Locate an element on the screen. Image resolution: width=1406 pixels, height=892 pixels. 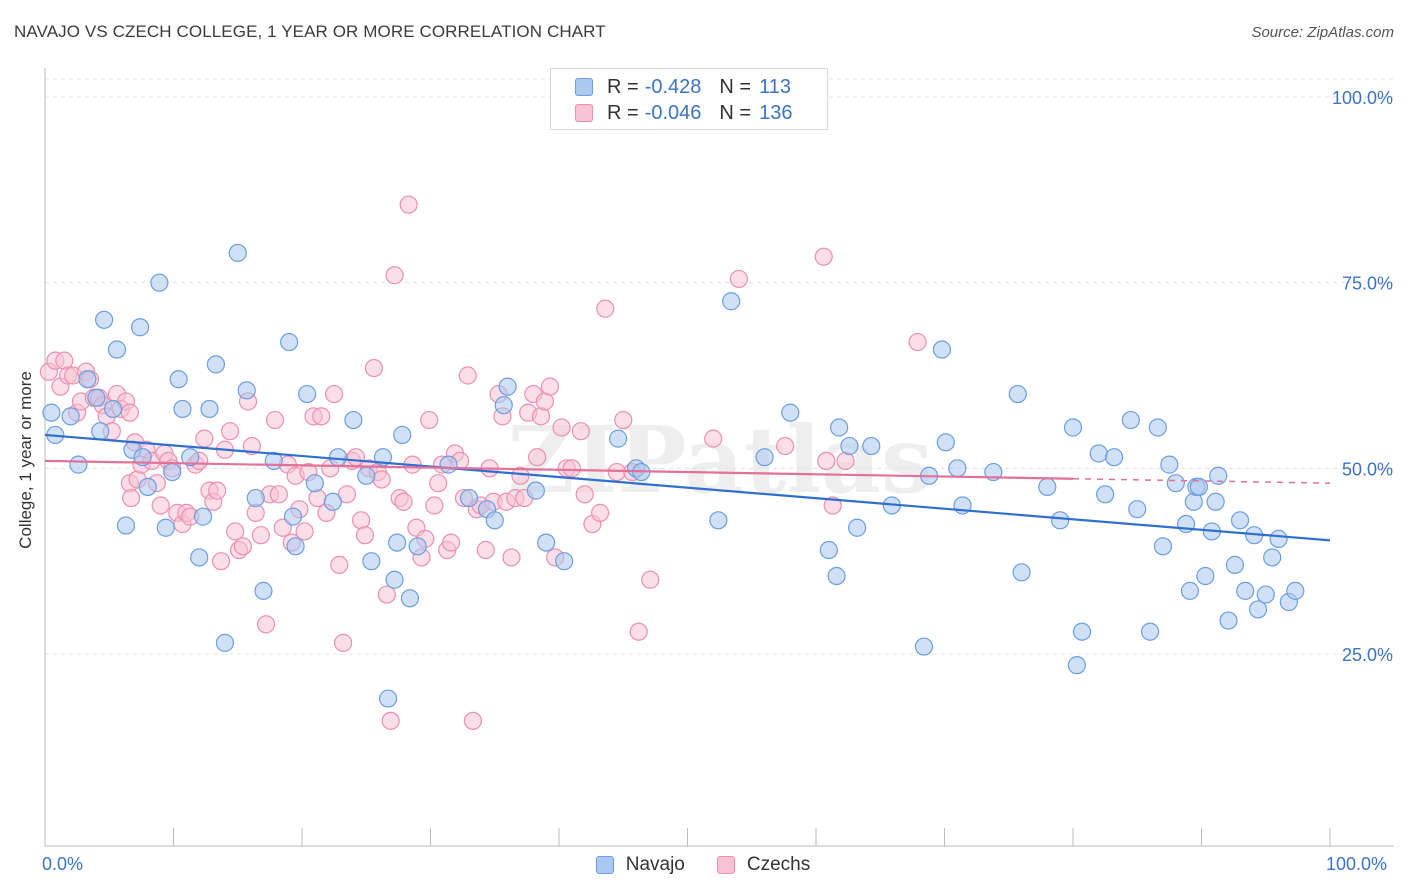
legend-label-navajo: Navajo is located at coordinates (655, 864).